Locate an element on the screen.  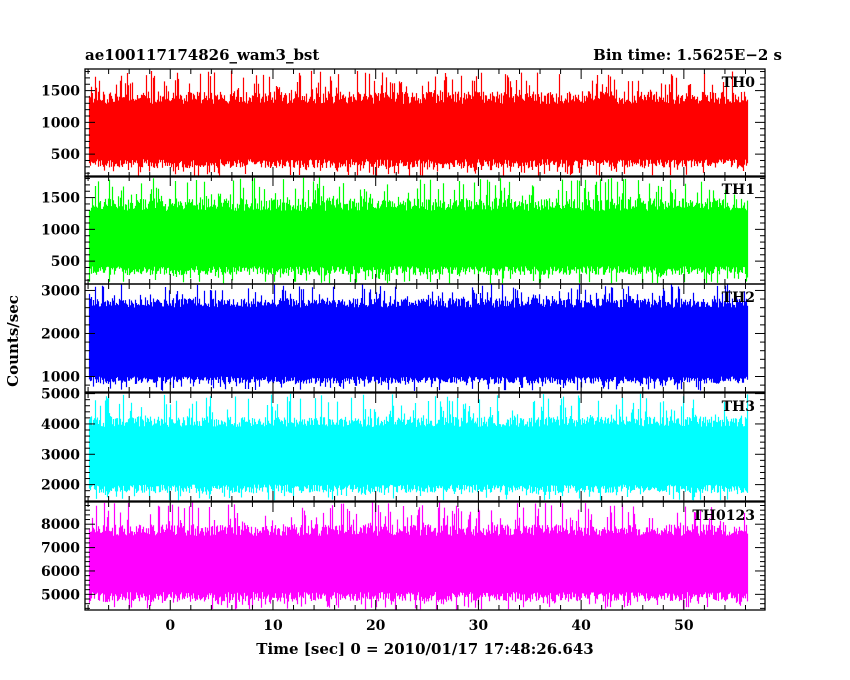
panel-label-th3: TH3 is located at coordinates (738, 407).